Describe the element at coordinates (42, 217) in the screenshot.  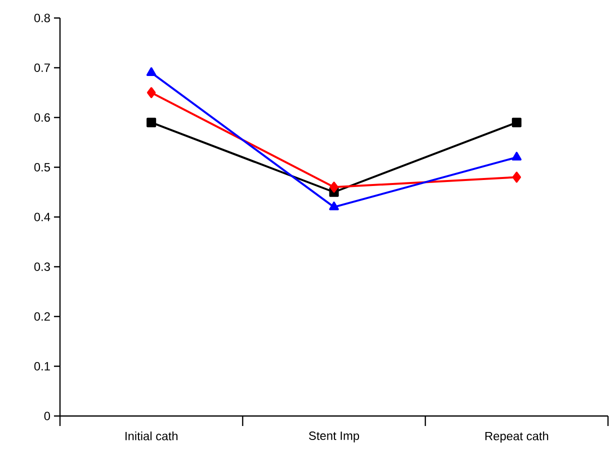
I see `y-tick-label: 0.4` at that location.